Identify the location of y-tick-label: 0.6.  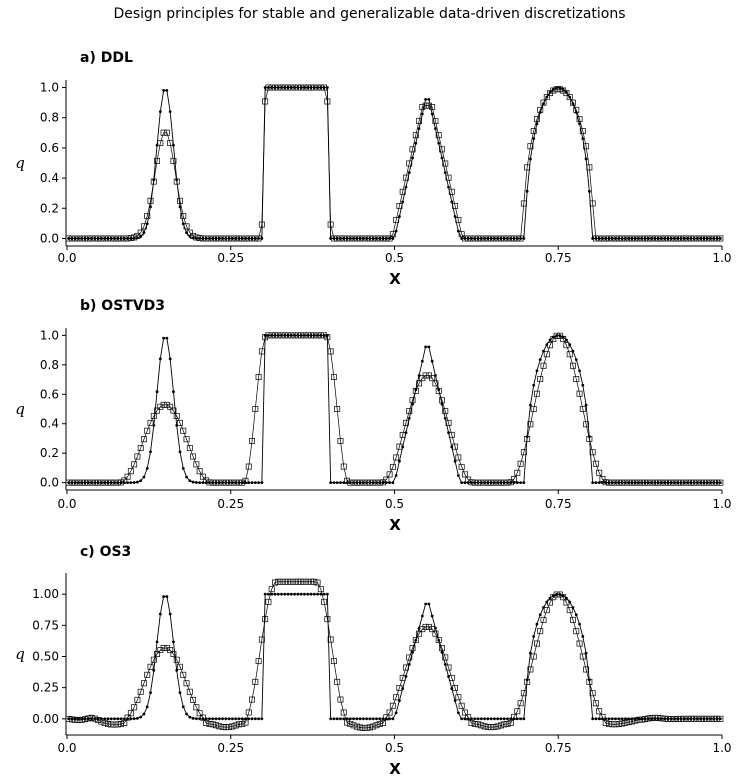
(49, 394).